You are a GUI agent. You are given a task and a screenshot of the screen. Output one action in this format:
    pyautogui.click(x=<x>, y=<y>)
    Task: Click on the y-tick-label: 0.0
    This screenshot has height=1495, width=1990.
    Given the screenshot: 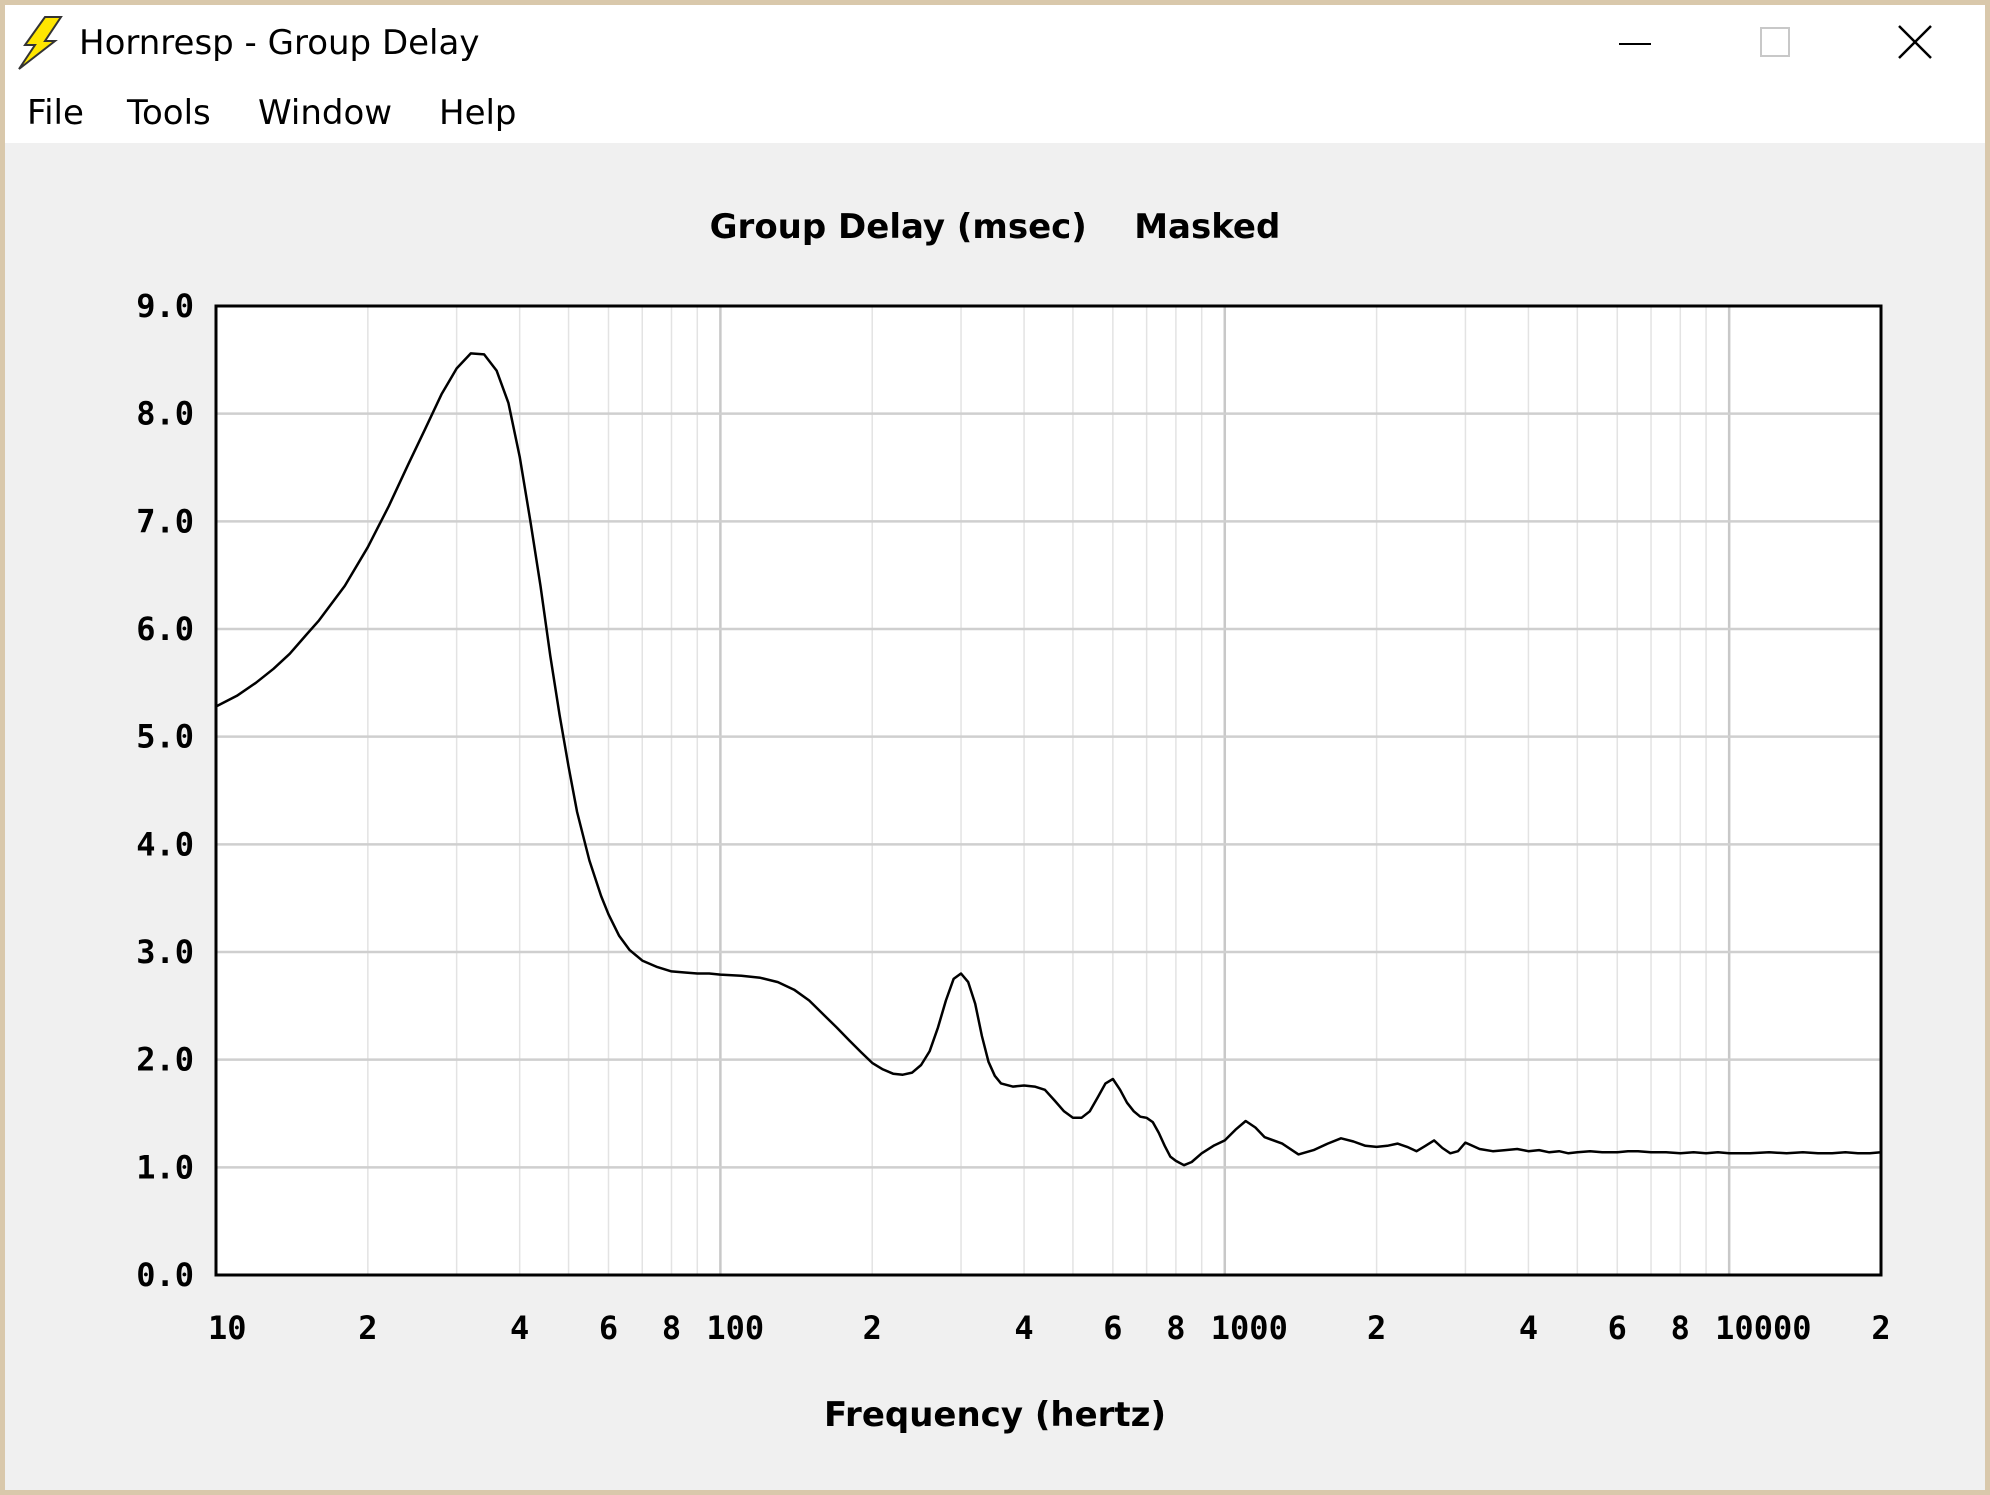 What is the action you would take?
    pyautogui.click(x=165, y=1275)
    